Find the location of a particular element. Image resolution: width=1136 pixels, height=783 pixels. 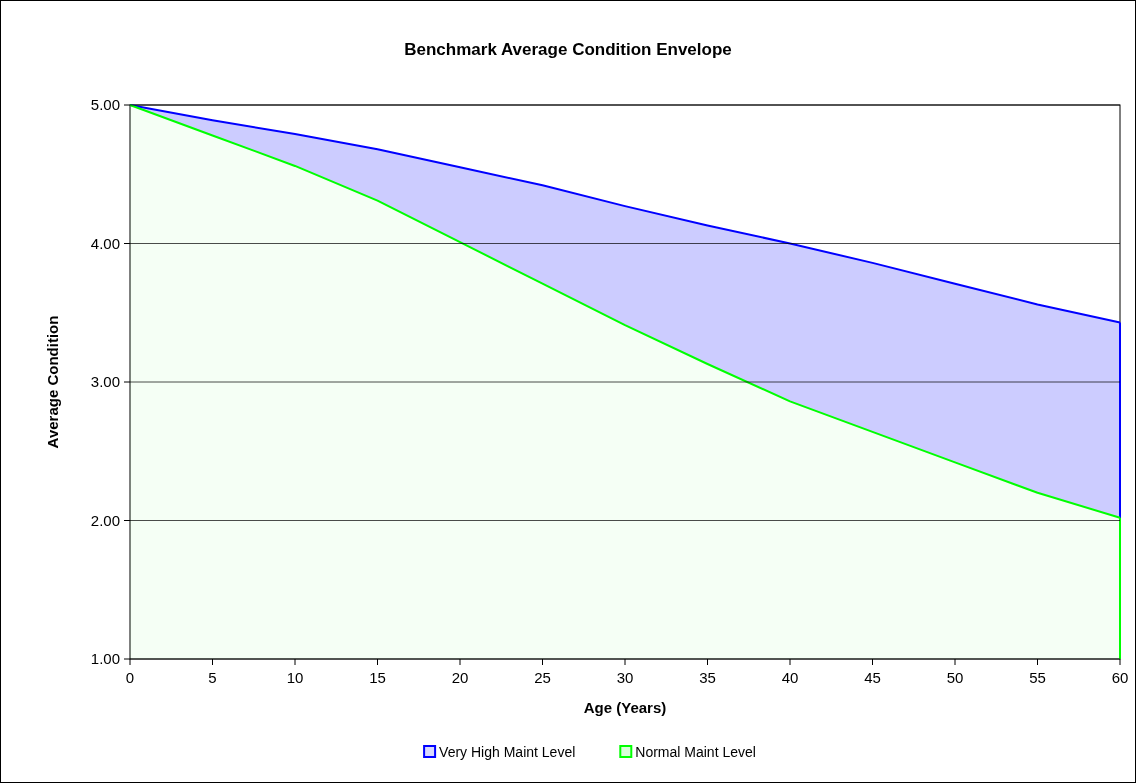

x-tick-label: 20 is located at coordinates (460, 677).